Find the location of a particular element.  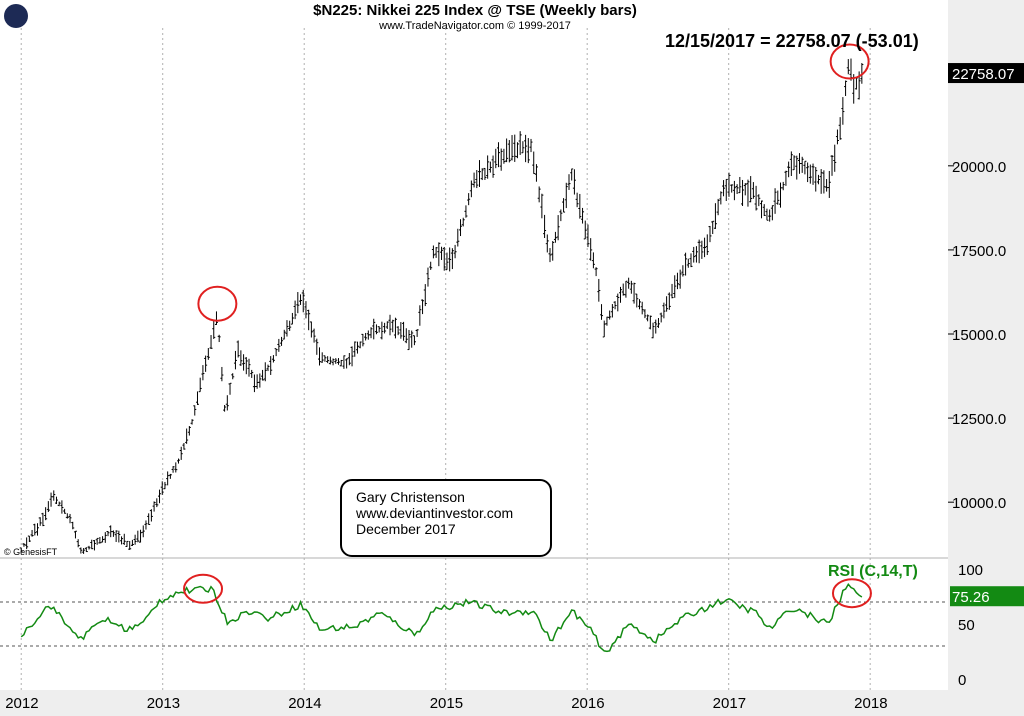

x-tick-label: 2018 is located at coordinates (870, 703).